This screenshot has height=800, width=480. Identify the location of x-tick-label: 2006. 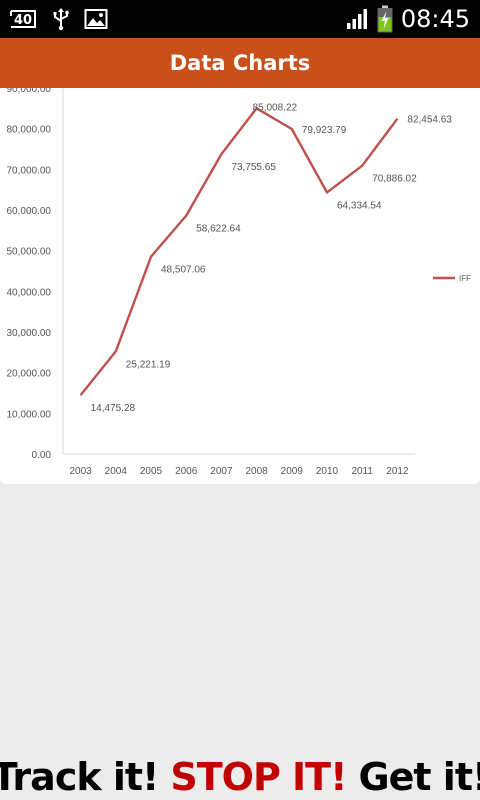
(186, 471).